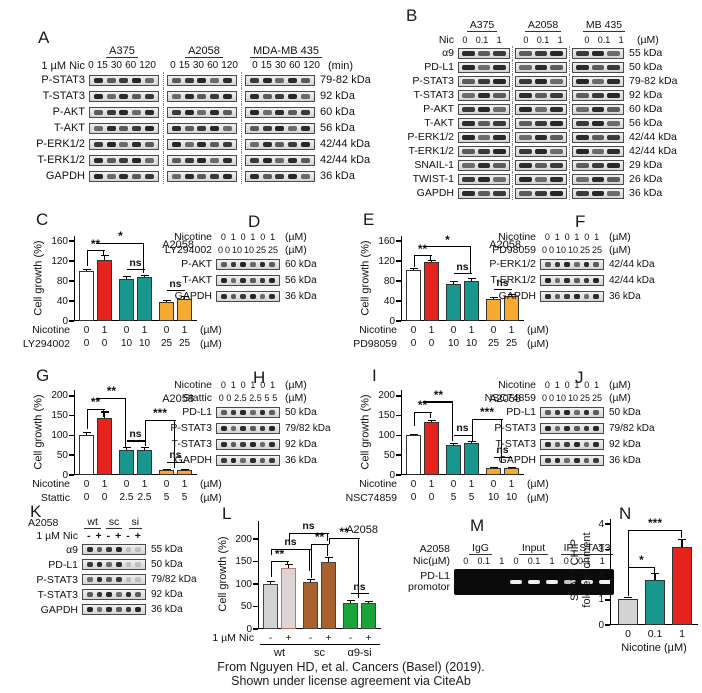  What do you see at coordinates (374, 375) in the screenshot?
I see `panel-letter: I` at bounding box center [374, 375].